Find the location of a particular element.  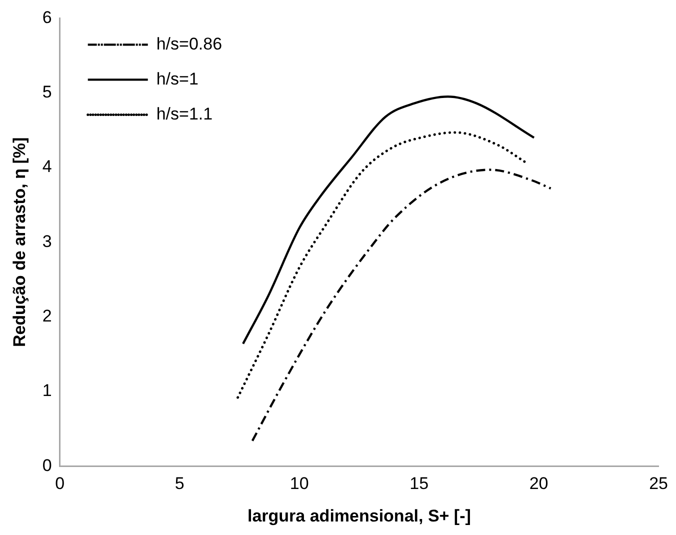

y-tick-label: 1 is located at coordinates (47, 390).